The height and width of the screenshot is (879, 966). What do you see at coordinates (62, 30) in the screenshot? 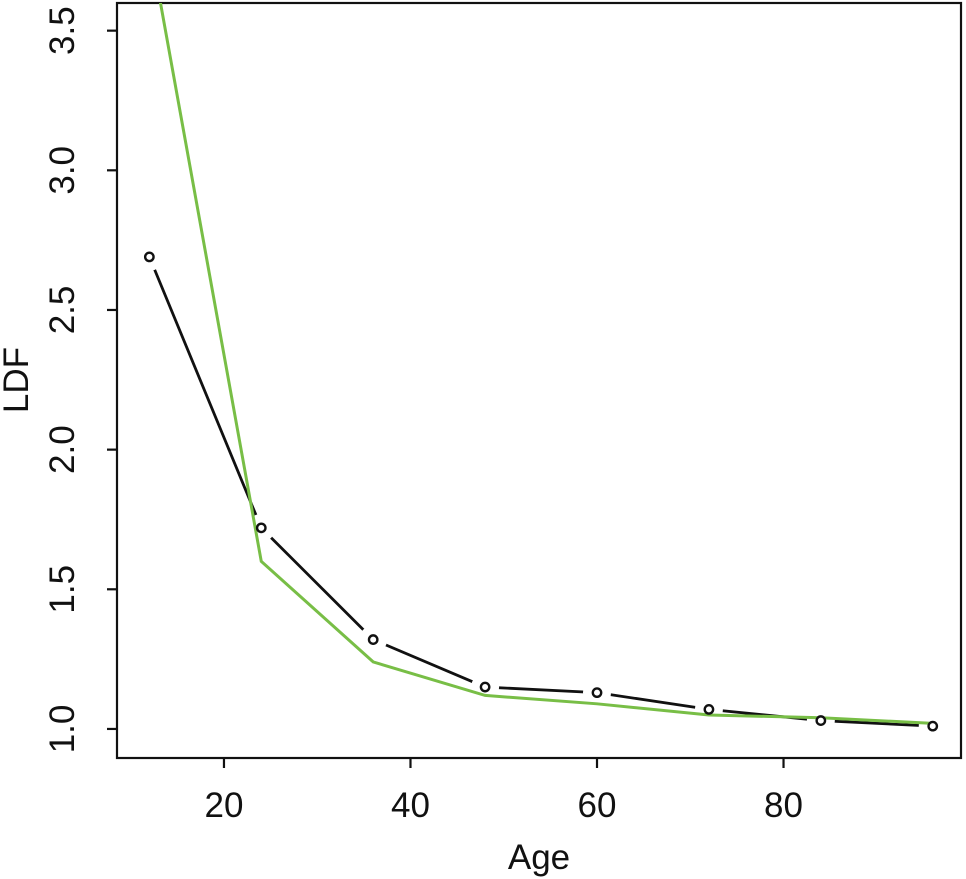
I see `y-tick-label: 3.5` at bounding box center [62, 30].